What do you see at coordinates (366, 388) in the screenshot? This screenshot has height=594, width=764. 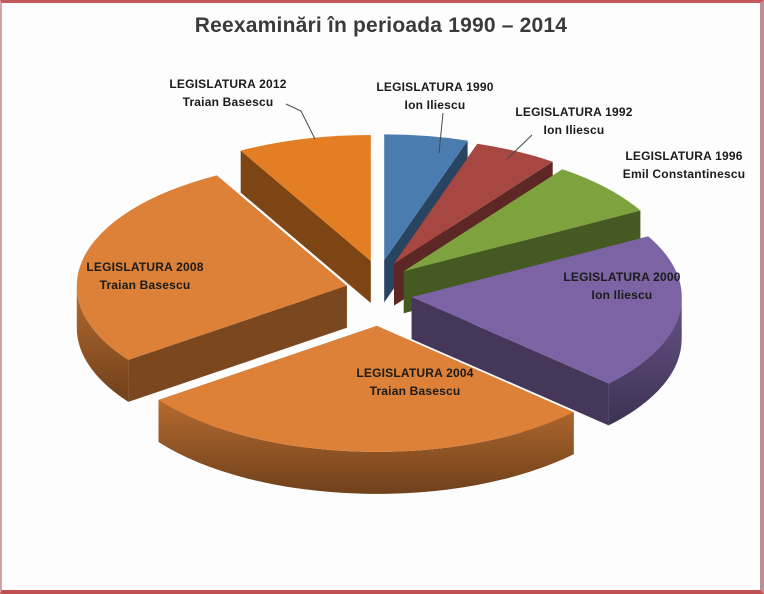 I see `pie-slice-2004-top` at bounding box center [366, 388].